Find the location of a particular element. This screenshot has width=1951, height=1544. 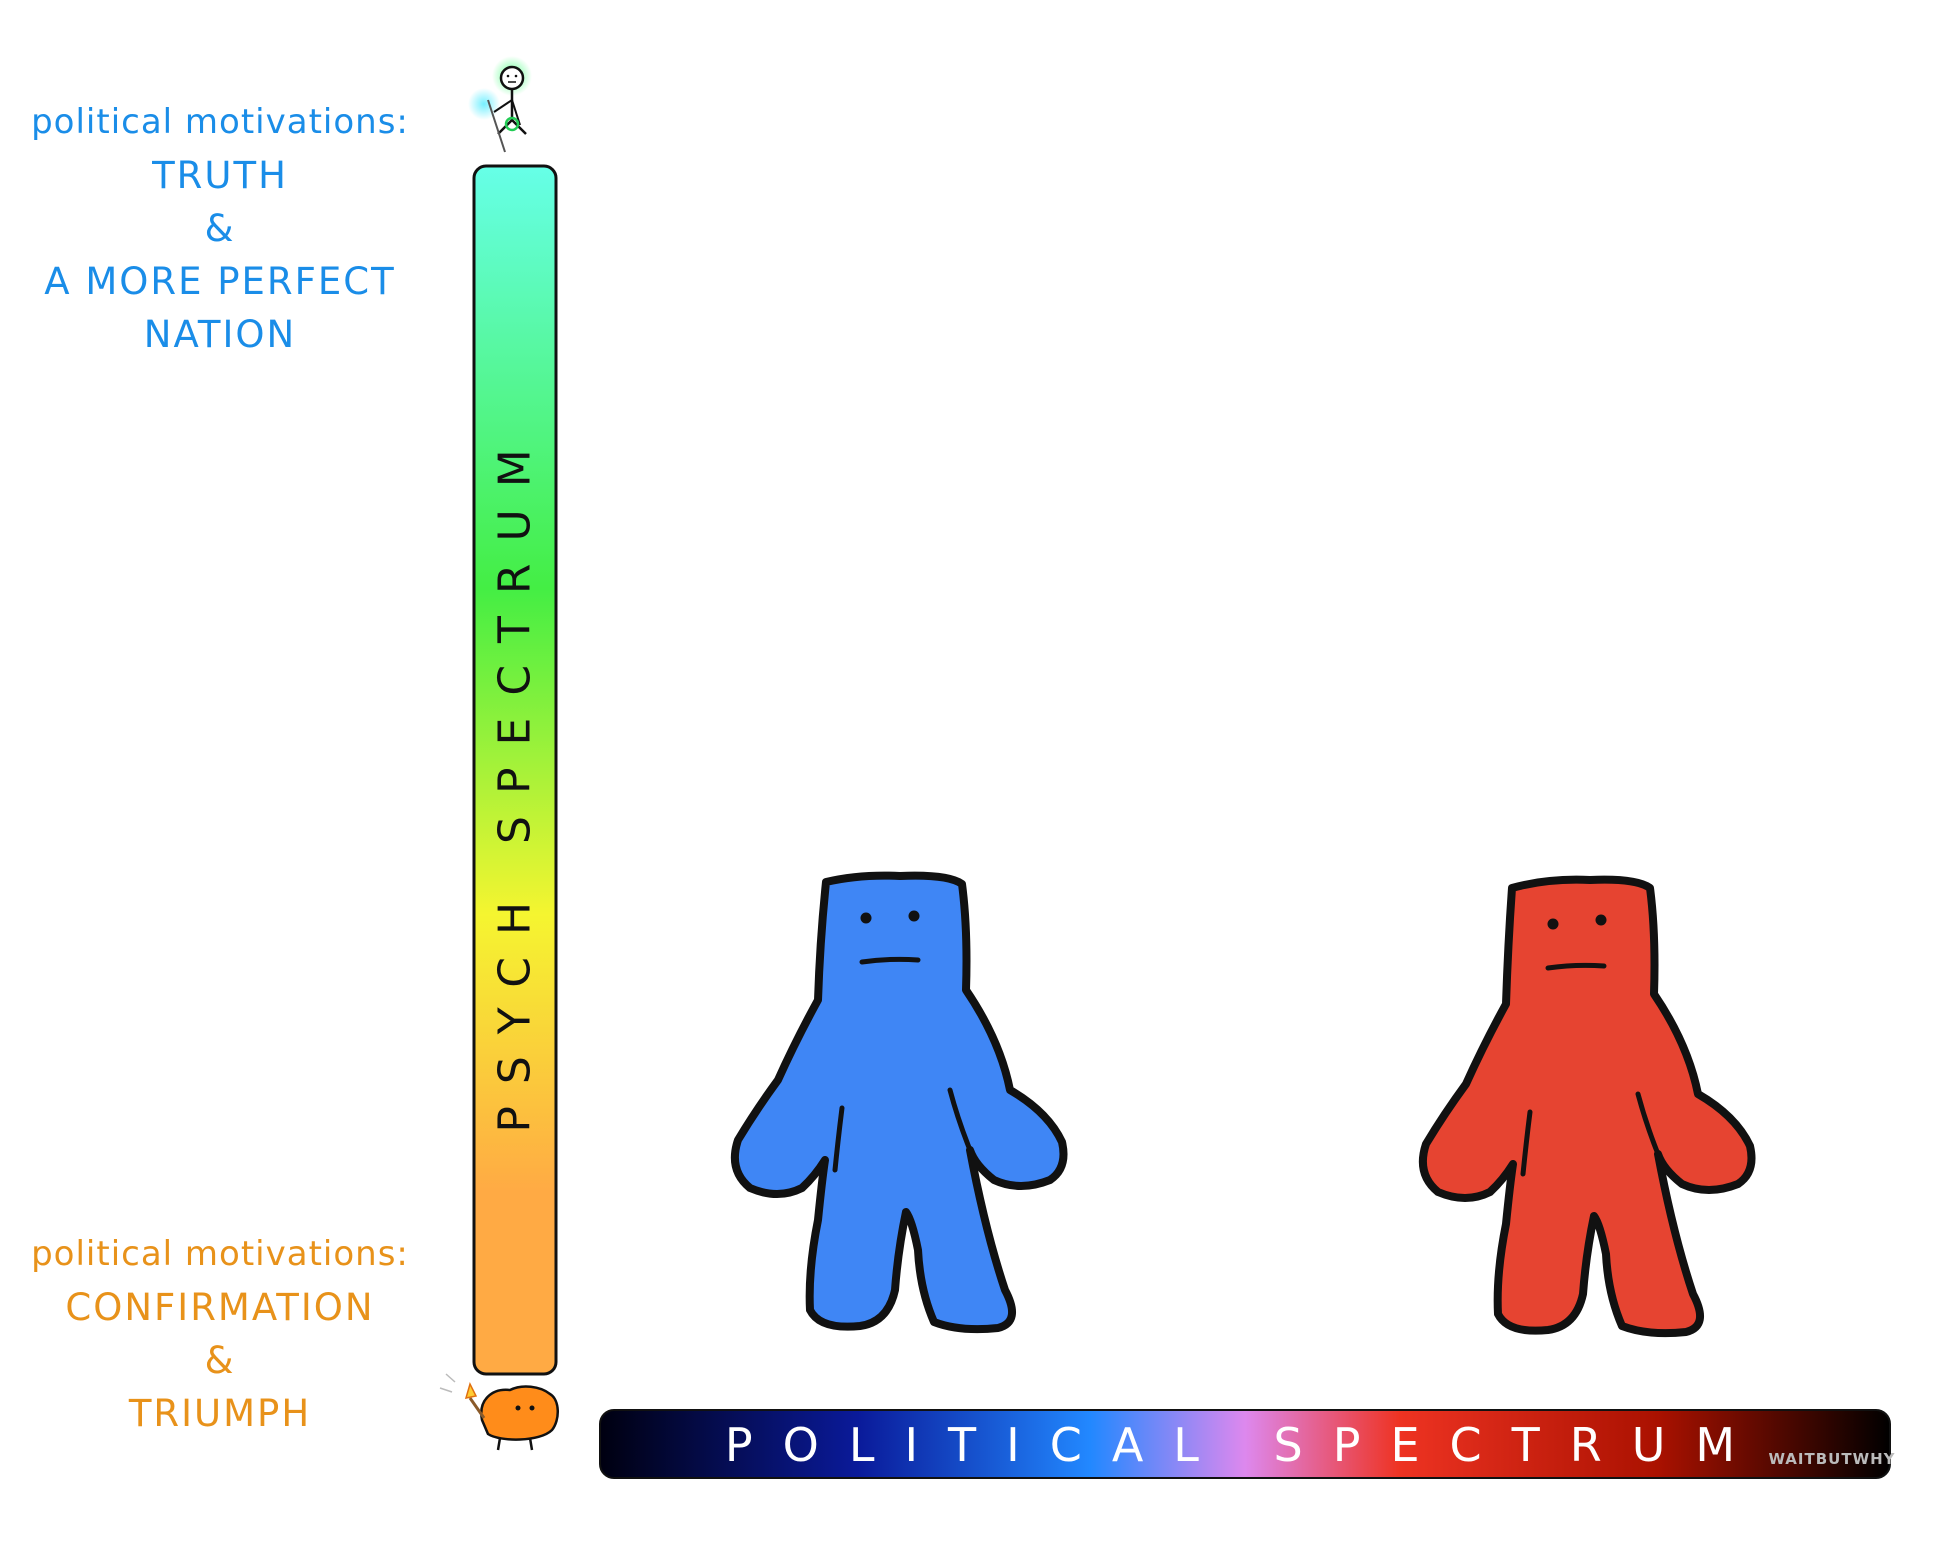

top-motivation-line-3: A MORE PERFECT is located at coordinates (220, 281).